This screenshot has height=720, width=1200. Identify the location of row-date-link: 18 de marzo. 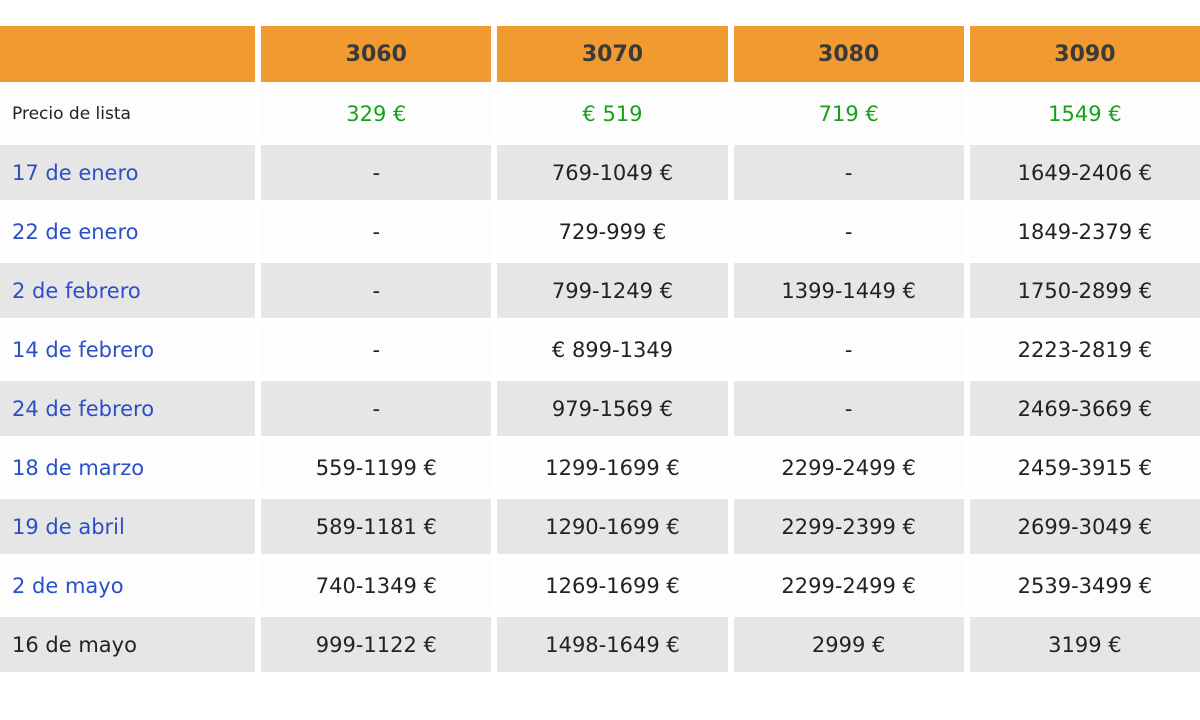
(128, 467).